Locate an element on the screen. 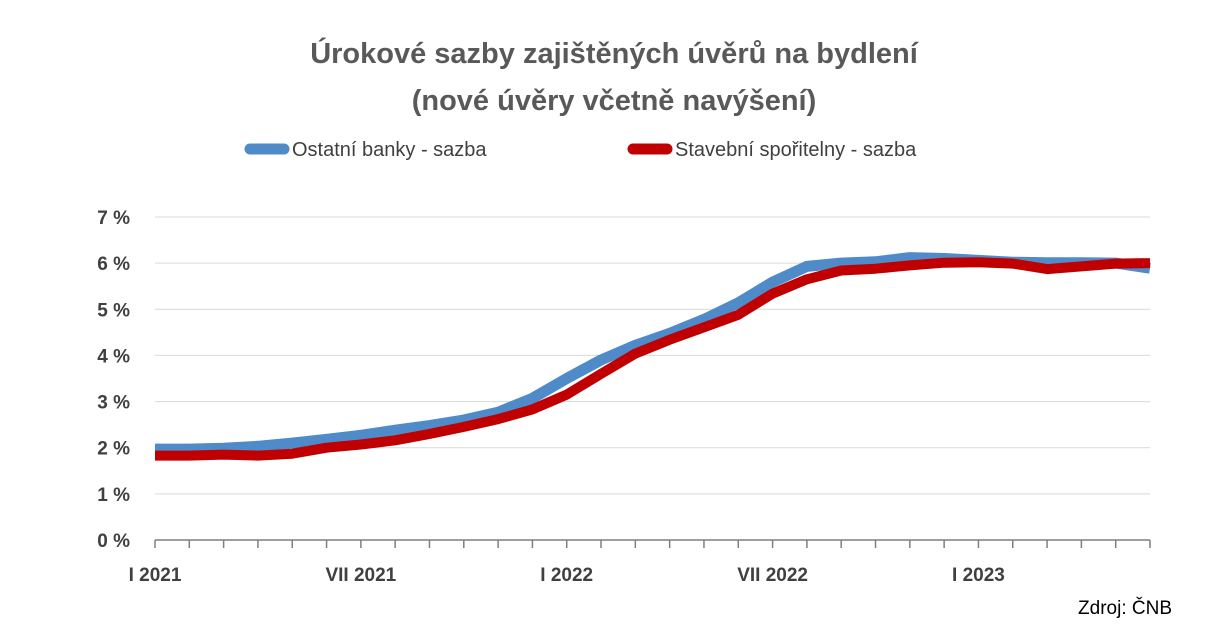 This screenshot has width=1229, height=643. legend-label-stavebni-sporitelny: Stavební spořitelny - sazba is located at coordinates (796, 150).